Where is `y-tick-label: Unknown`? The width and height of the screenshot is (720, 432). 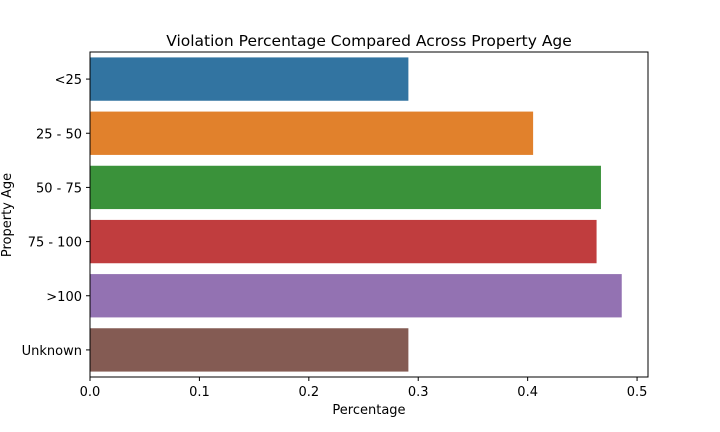 y-tick-label: Unknown is located at coordinates (52, 351).